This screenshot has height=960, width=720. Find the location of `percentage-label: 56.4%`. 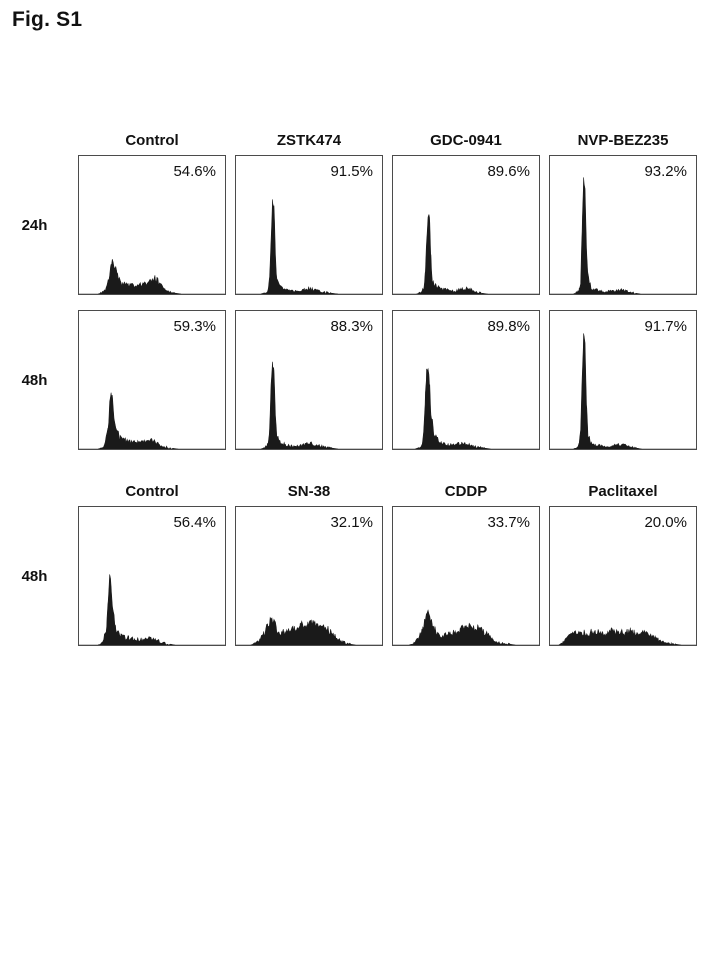

percentage-label: 56.4% is located at coordinates (194, 522).